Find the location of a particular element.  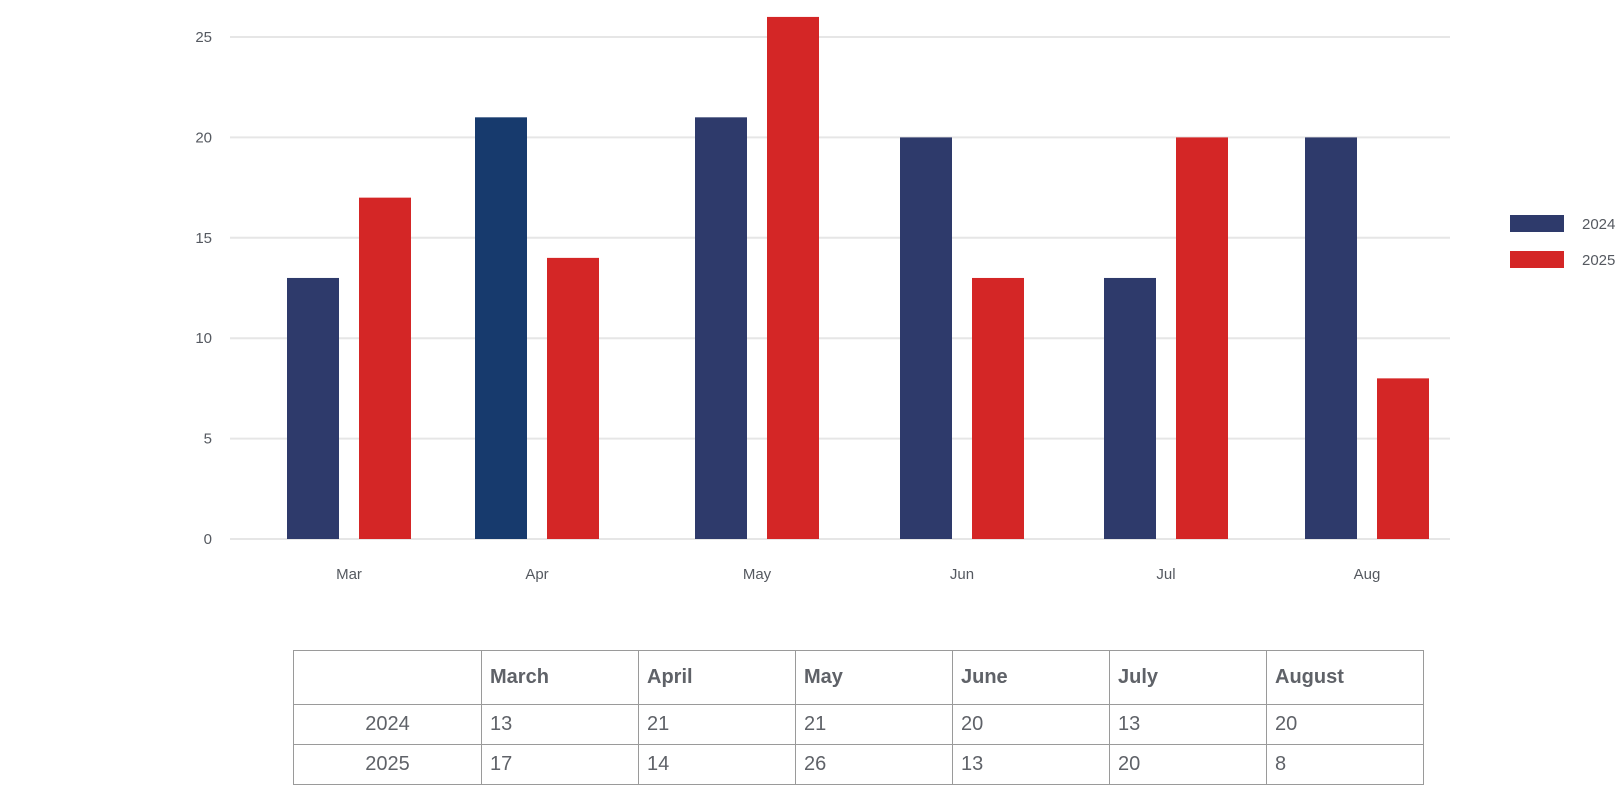

table-cell: 17 is located at coordinates (560, 764).